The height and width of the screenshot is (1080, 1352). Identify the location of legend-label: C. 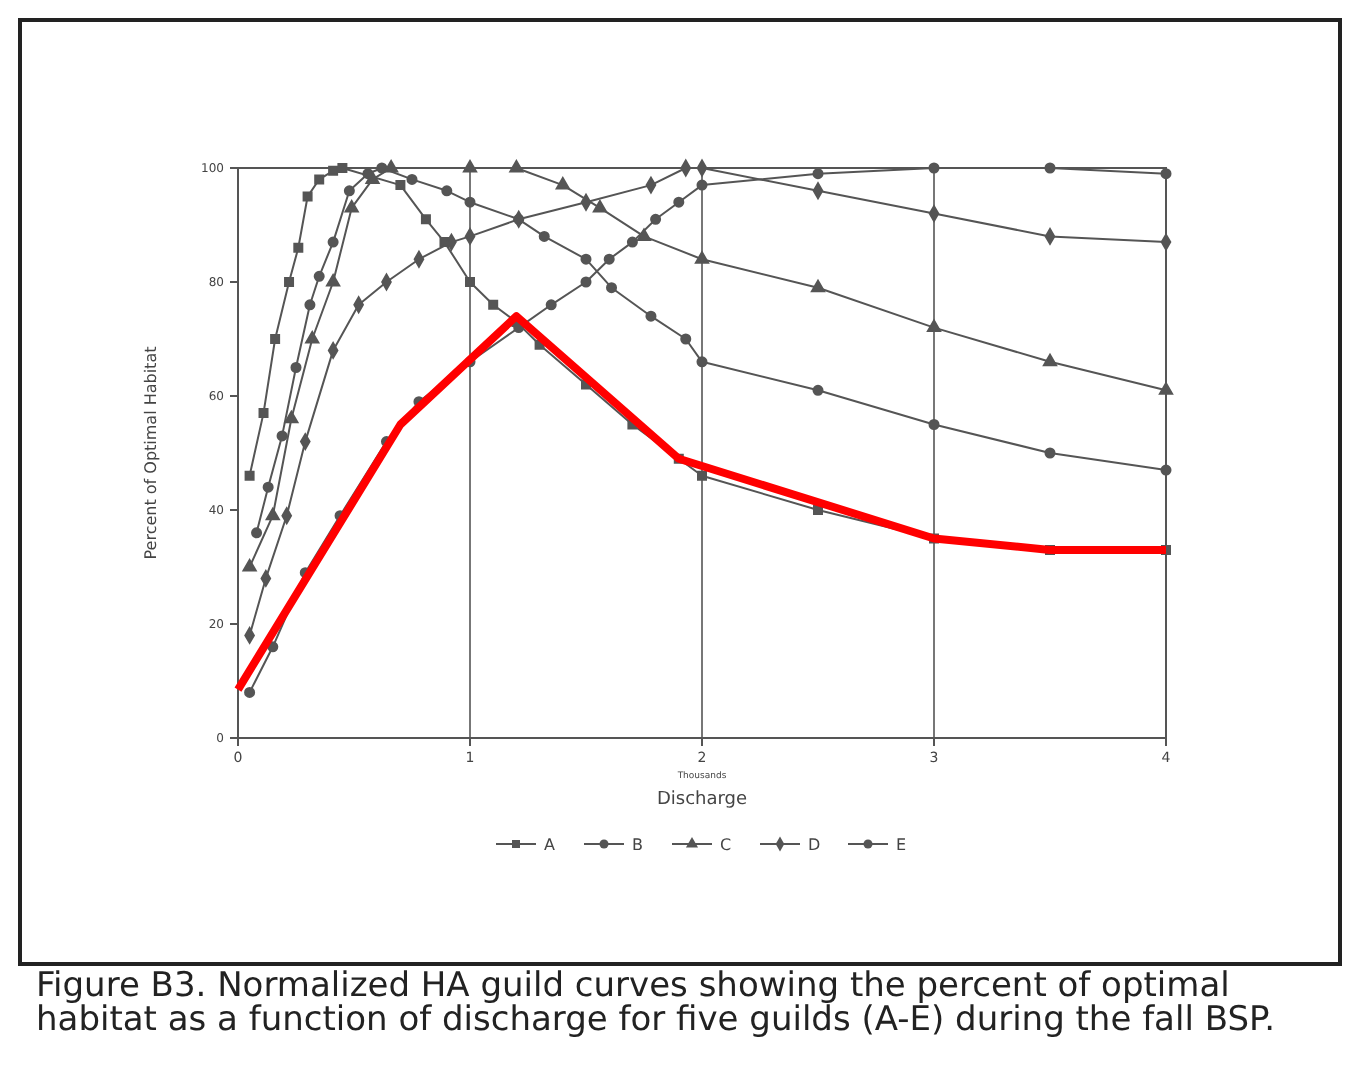
(726, 845).